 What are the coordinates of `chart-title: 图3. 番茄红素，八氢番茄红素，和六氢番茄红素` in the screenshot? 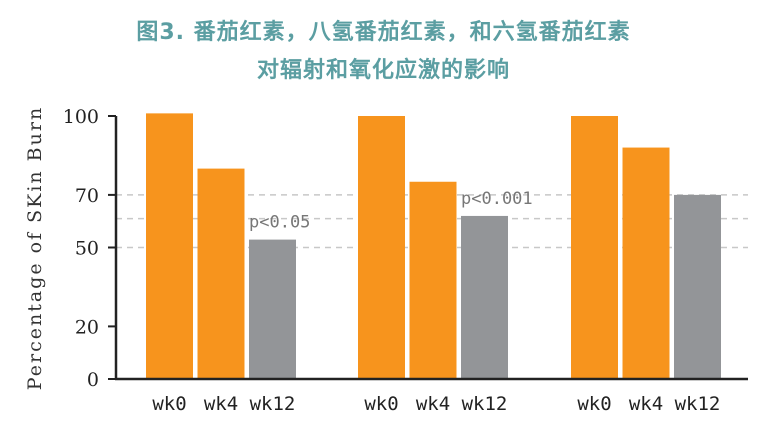 It's located at (383, 32).